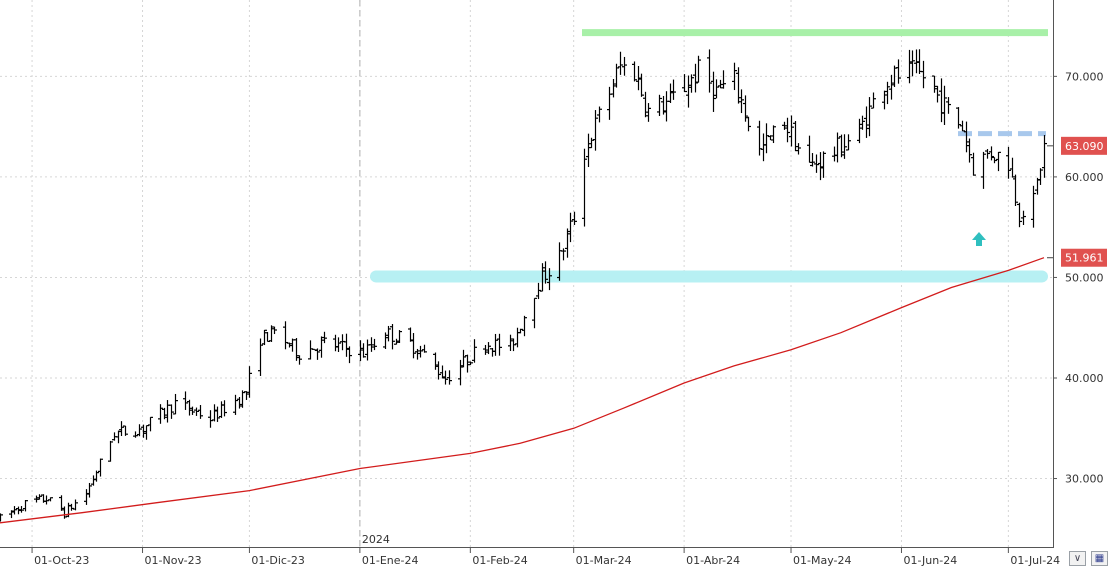 The width and height of the screenshot is (1115, 567). Describe the element at coordinates (1099, 558) in the screenshot. I see `save-icon: ▦` at that location.